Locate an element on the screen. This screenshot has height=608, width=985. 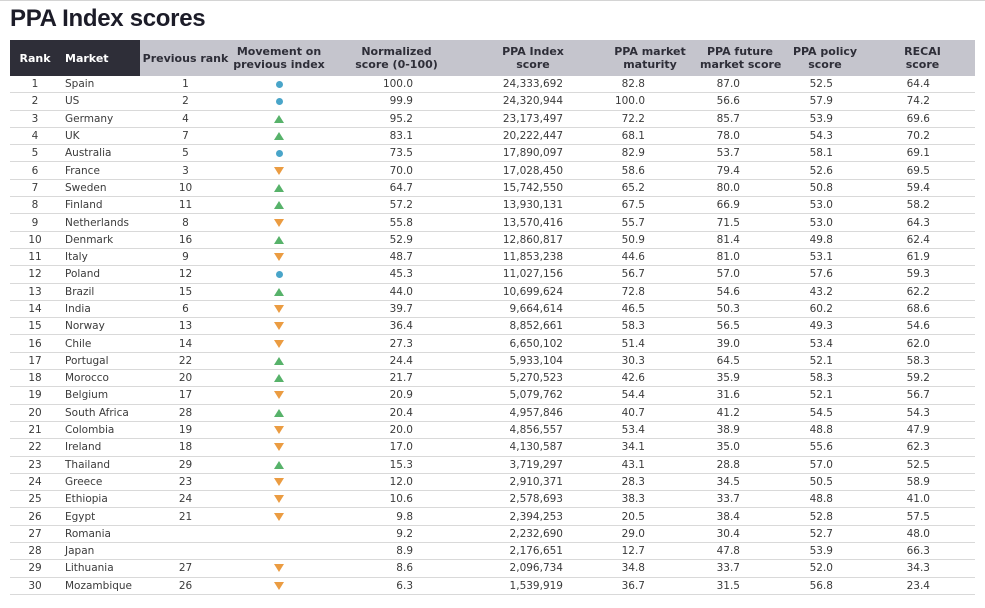
cell-ppa_index: 17,890,097 is located at coordinates (533, 153).